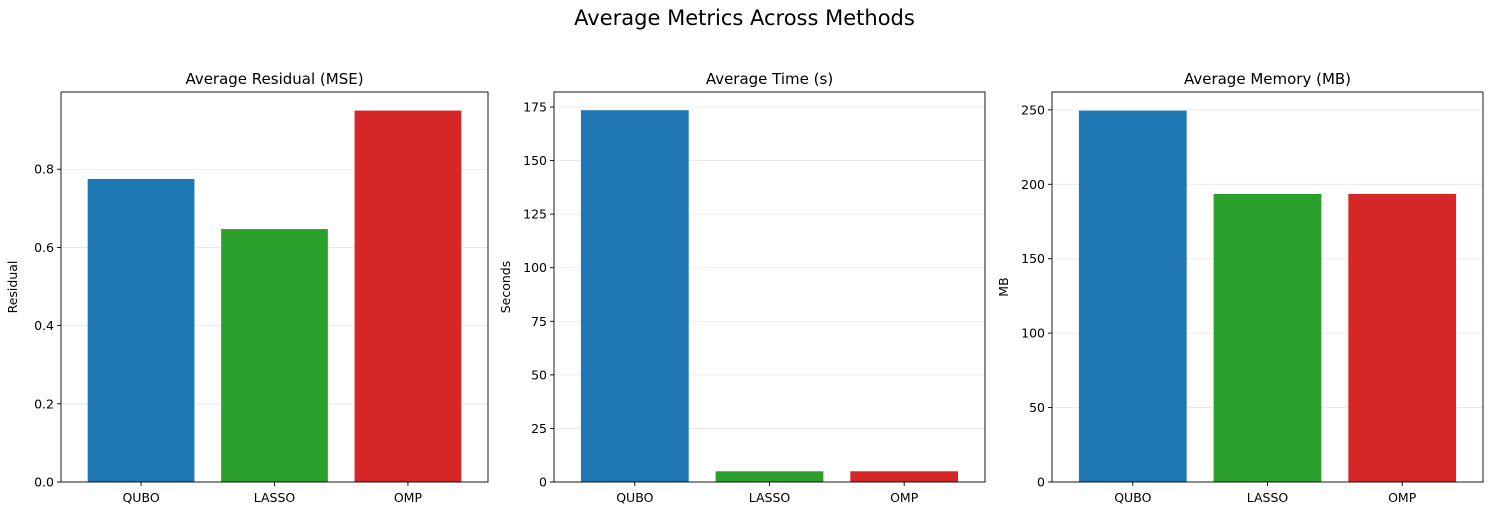 The height and width of the screenshot is (515, 1489). I want to click on memory-ytick-label: 0, so click(1041, 482).